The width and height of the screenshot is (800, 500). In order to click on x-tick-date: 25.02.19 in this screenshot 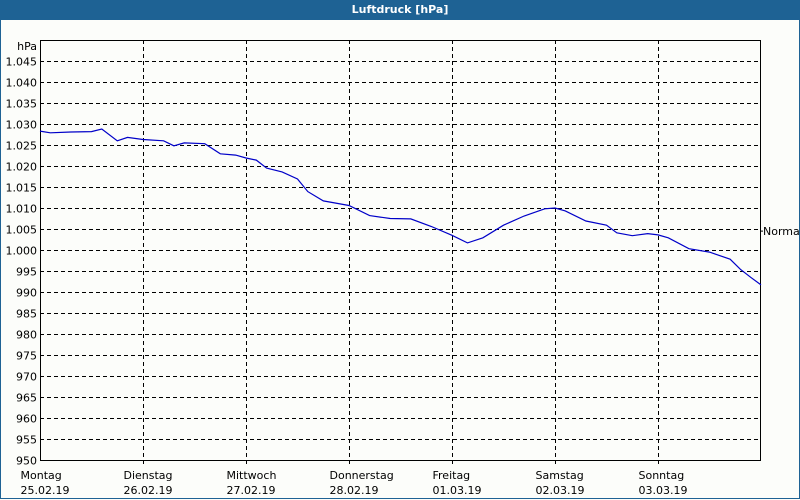, I will do `click(45, 490)`.